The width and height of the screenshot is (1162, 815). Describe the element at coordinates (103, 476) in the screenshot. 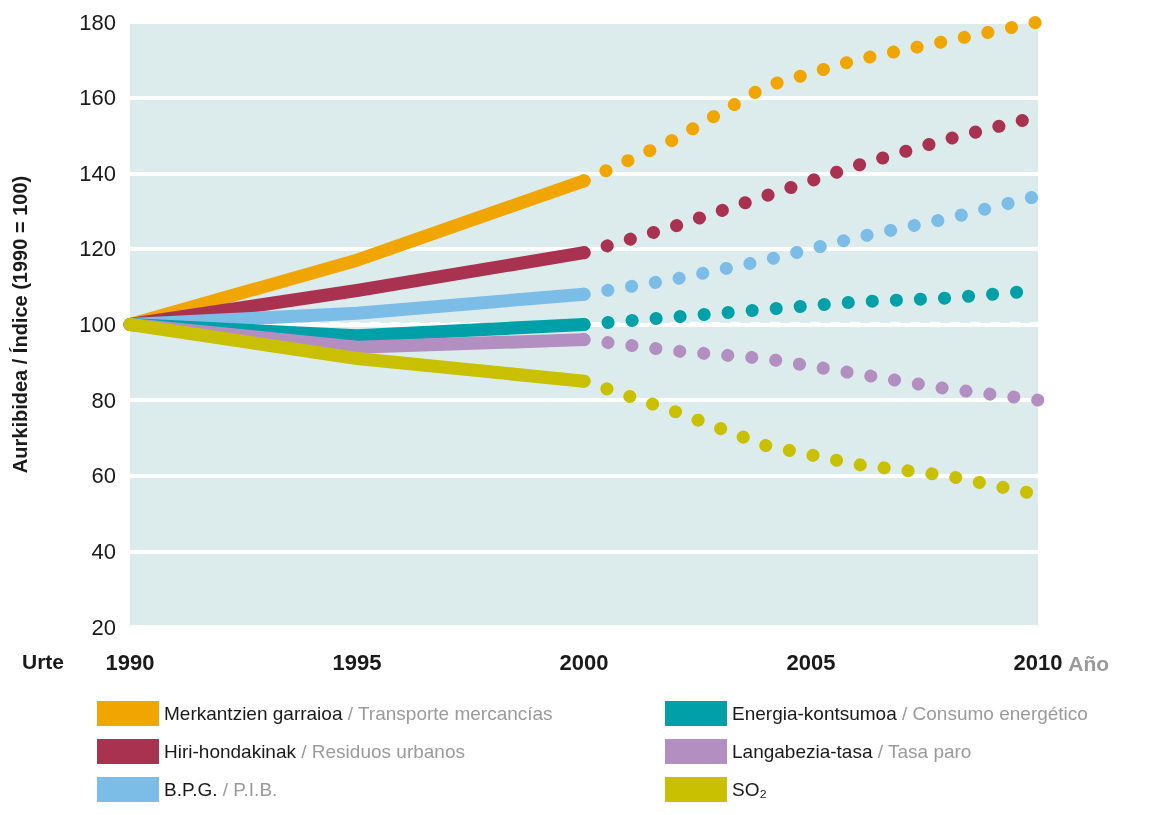

I see `y-tick-label: 60` at that location.